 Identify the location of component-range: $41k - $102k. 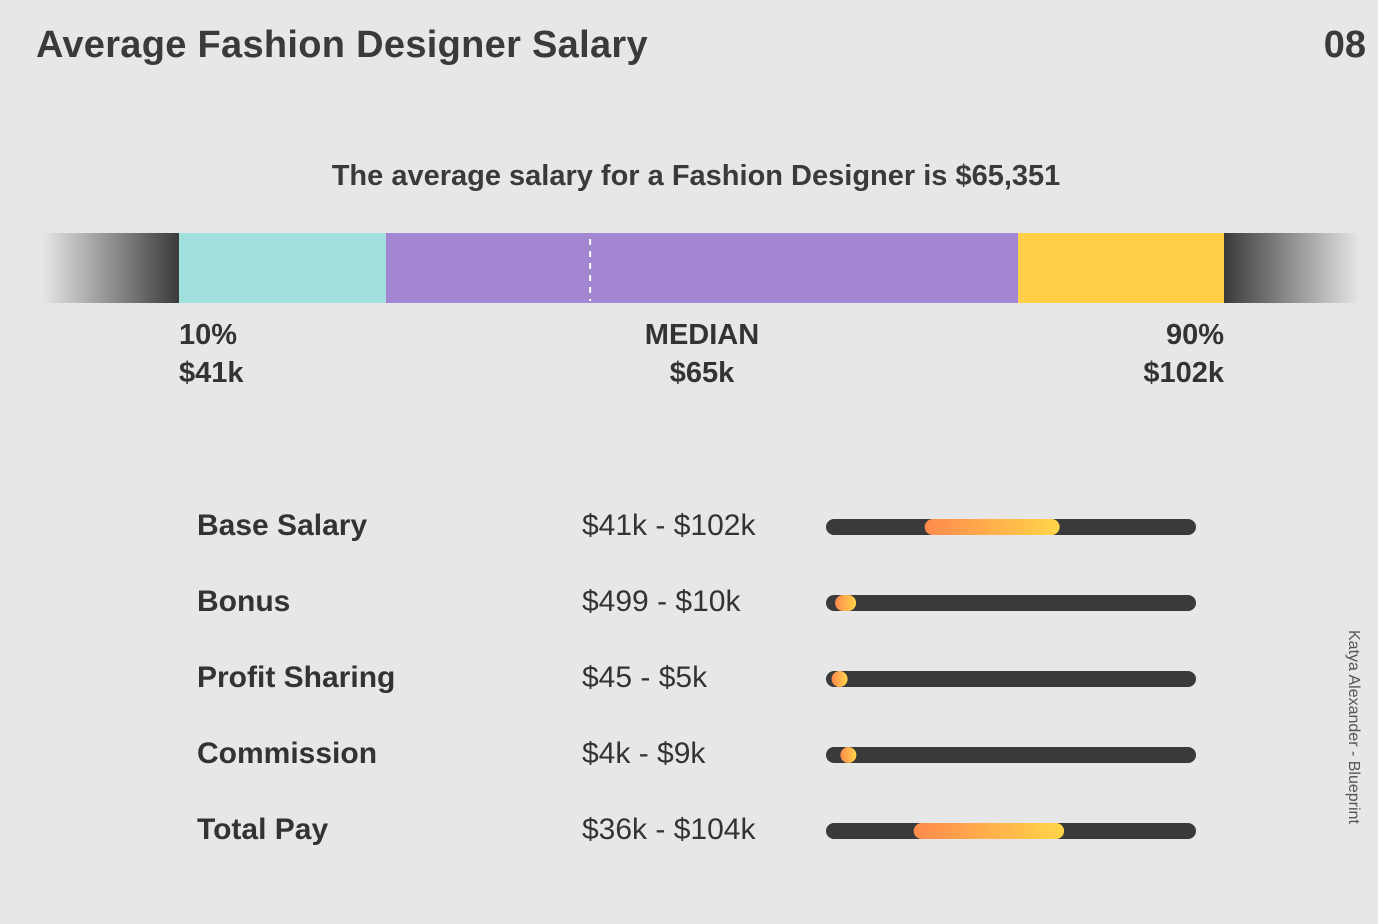
(669, 525).